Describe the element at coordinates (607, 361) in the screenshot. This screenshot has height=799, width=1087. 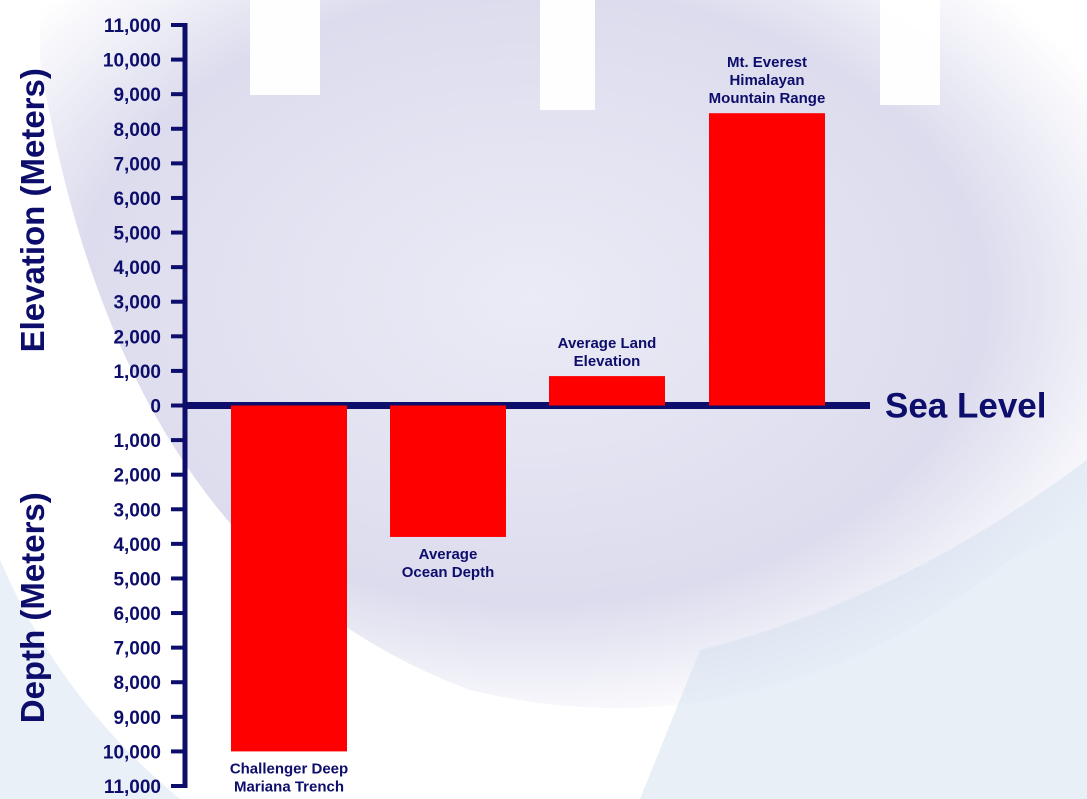
I see `bar-3-label-line-2: Elevation` at that location.